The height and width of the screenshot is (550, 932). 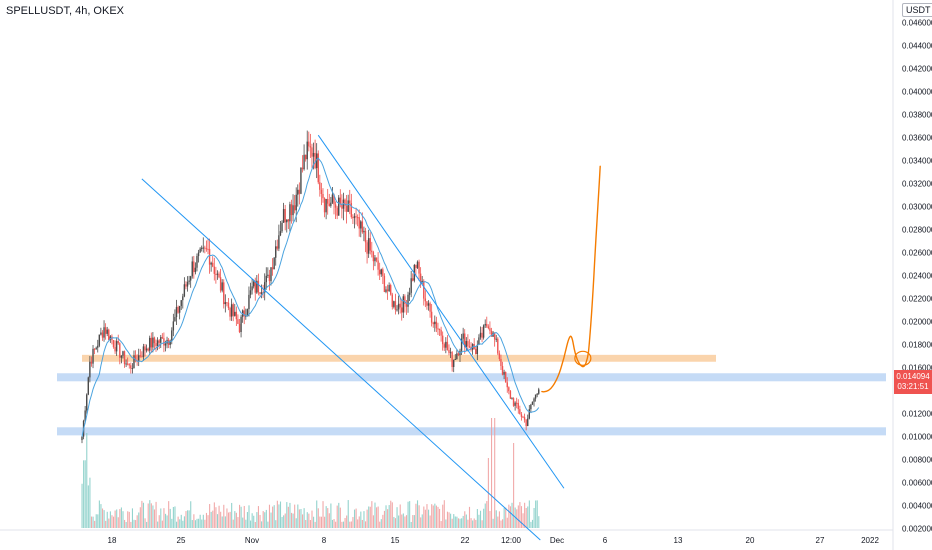 I want to click on time-tick-label: 22, so click(x=465, y=540).